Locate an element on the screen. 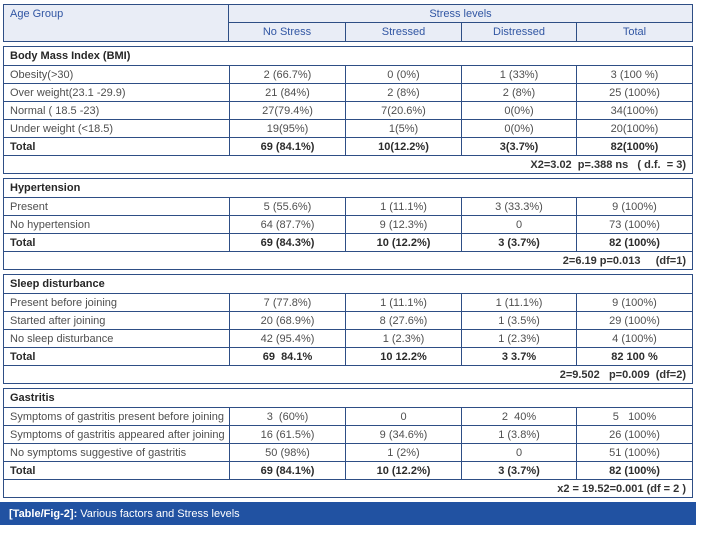 The height and width of the screenshot is (553, 719). cell-no-stress: 7 (77.8%) is located at coordinates (287, 302).